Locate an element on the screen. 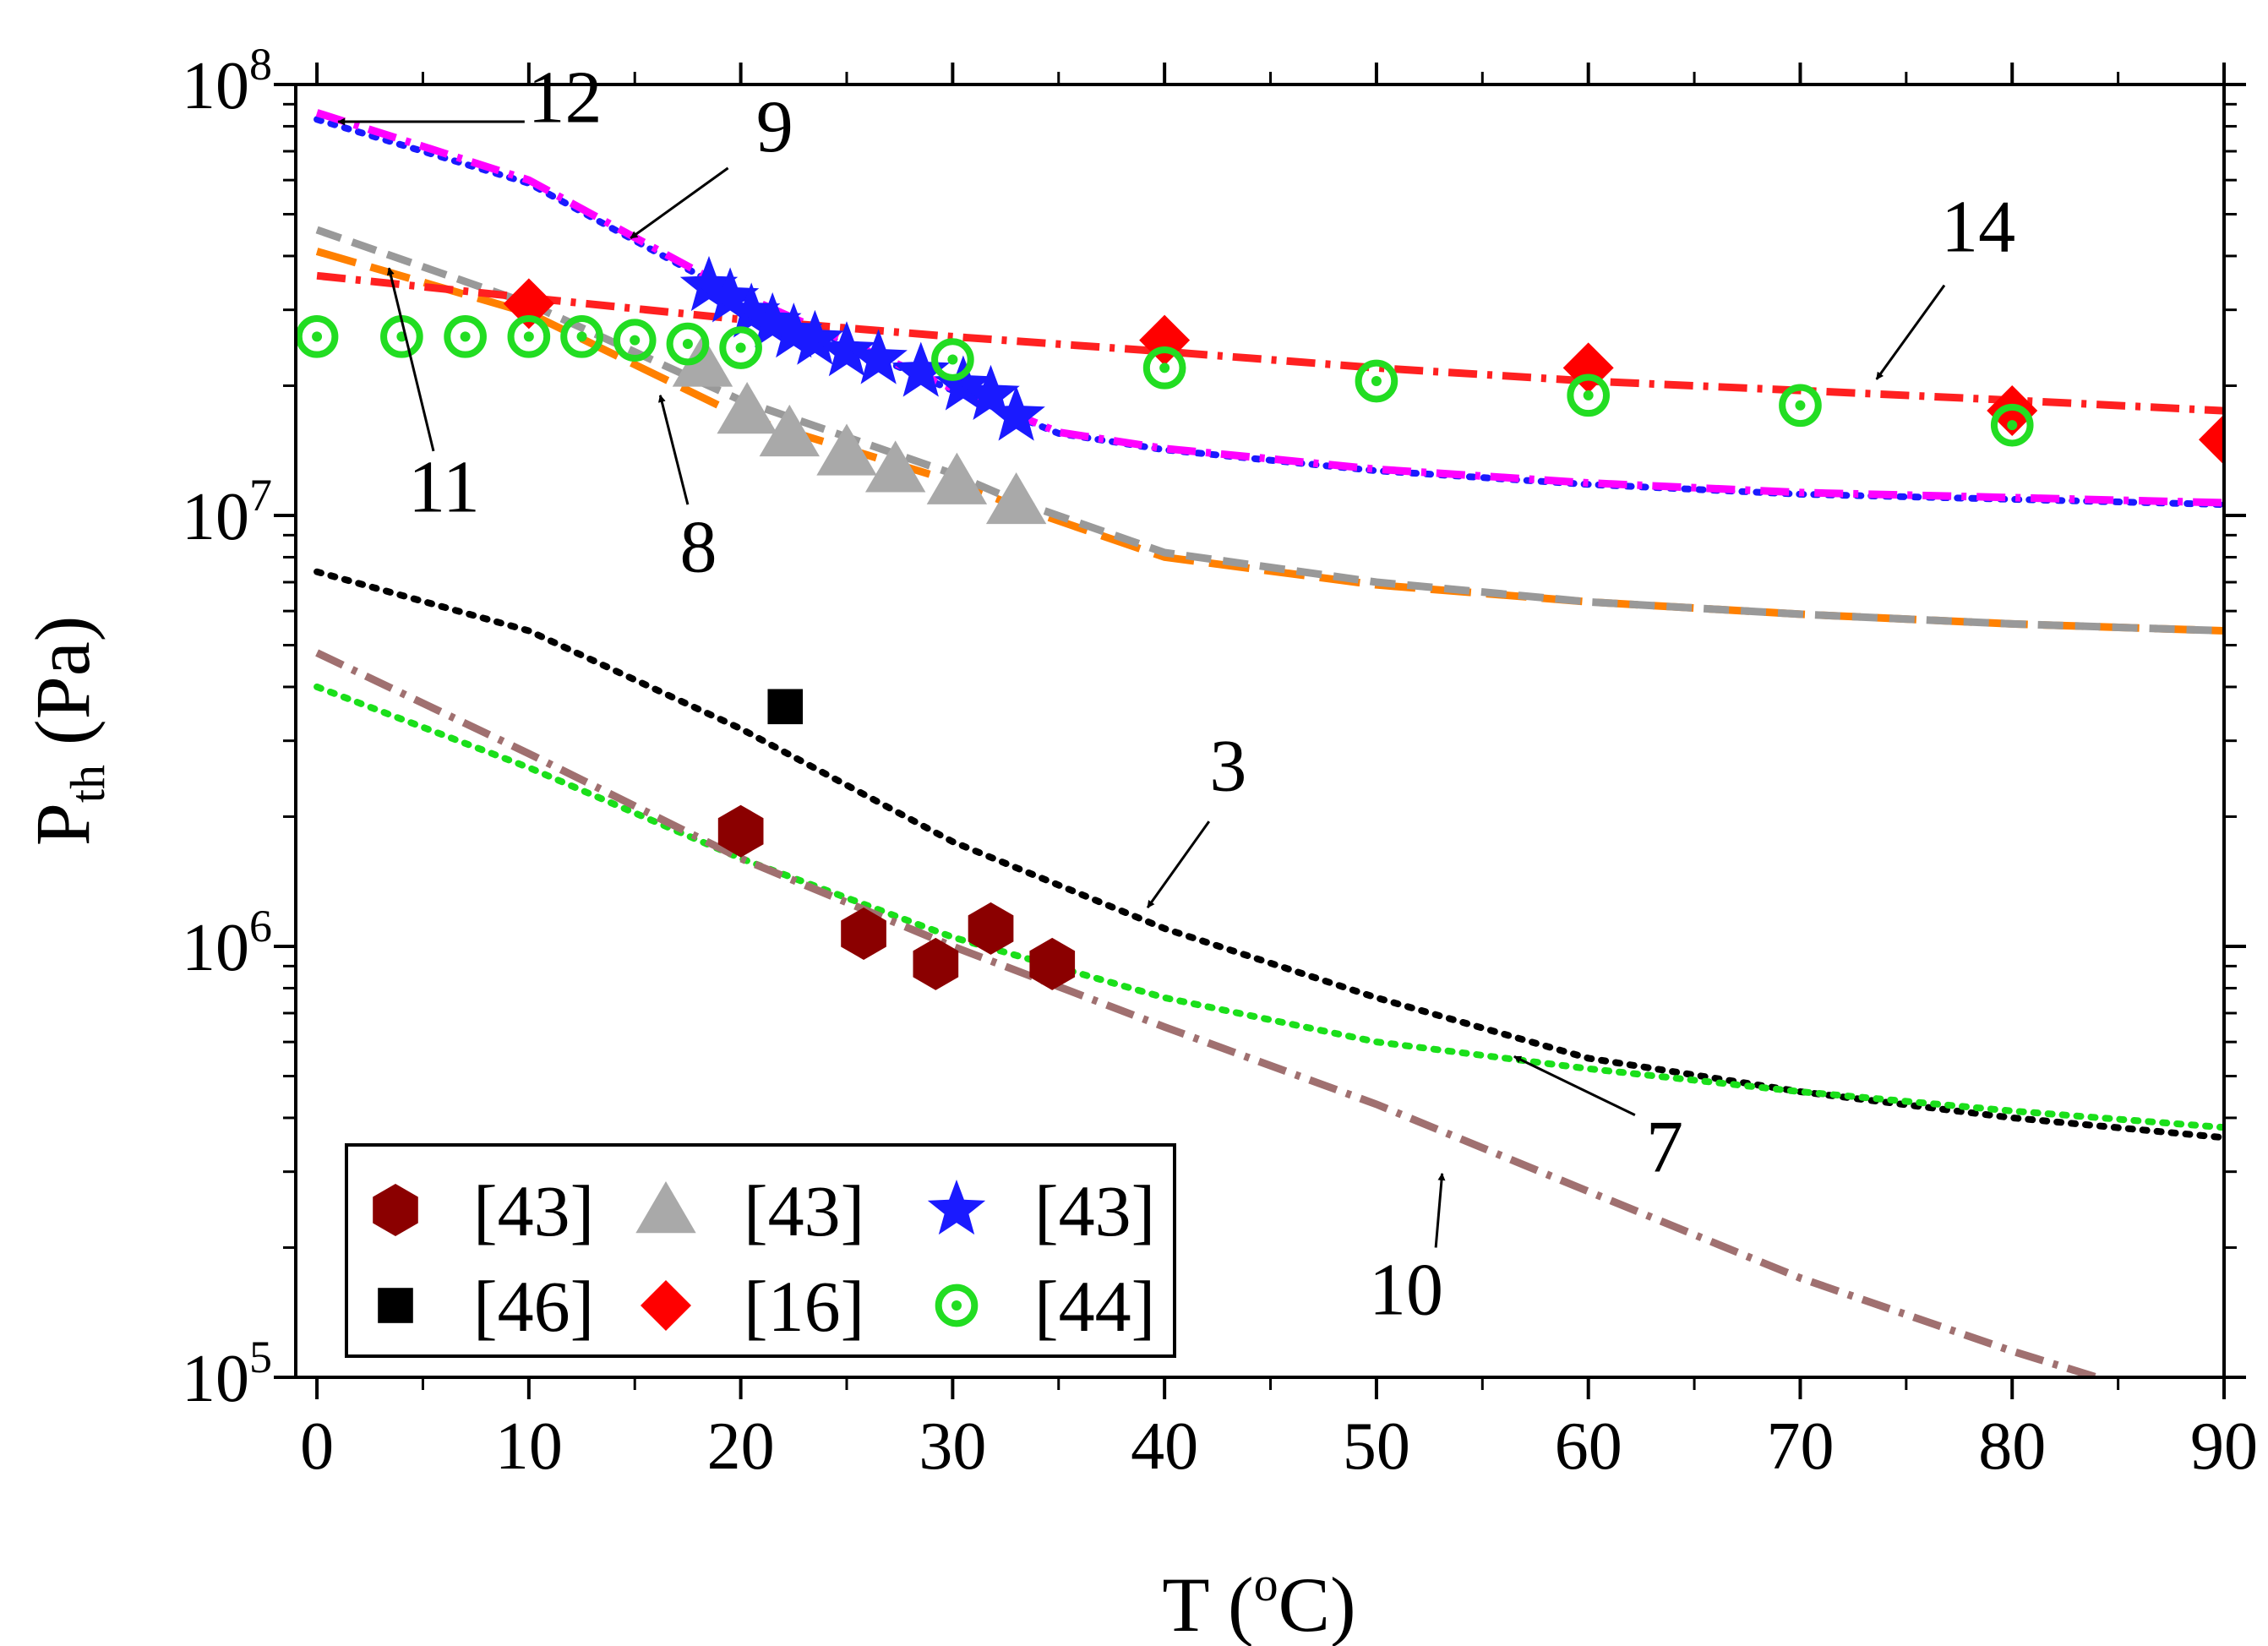  legend-star-swatch is located at coordinates (956, 1208).